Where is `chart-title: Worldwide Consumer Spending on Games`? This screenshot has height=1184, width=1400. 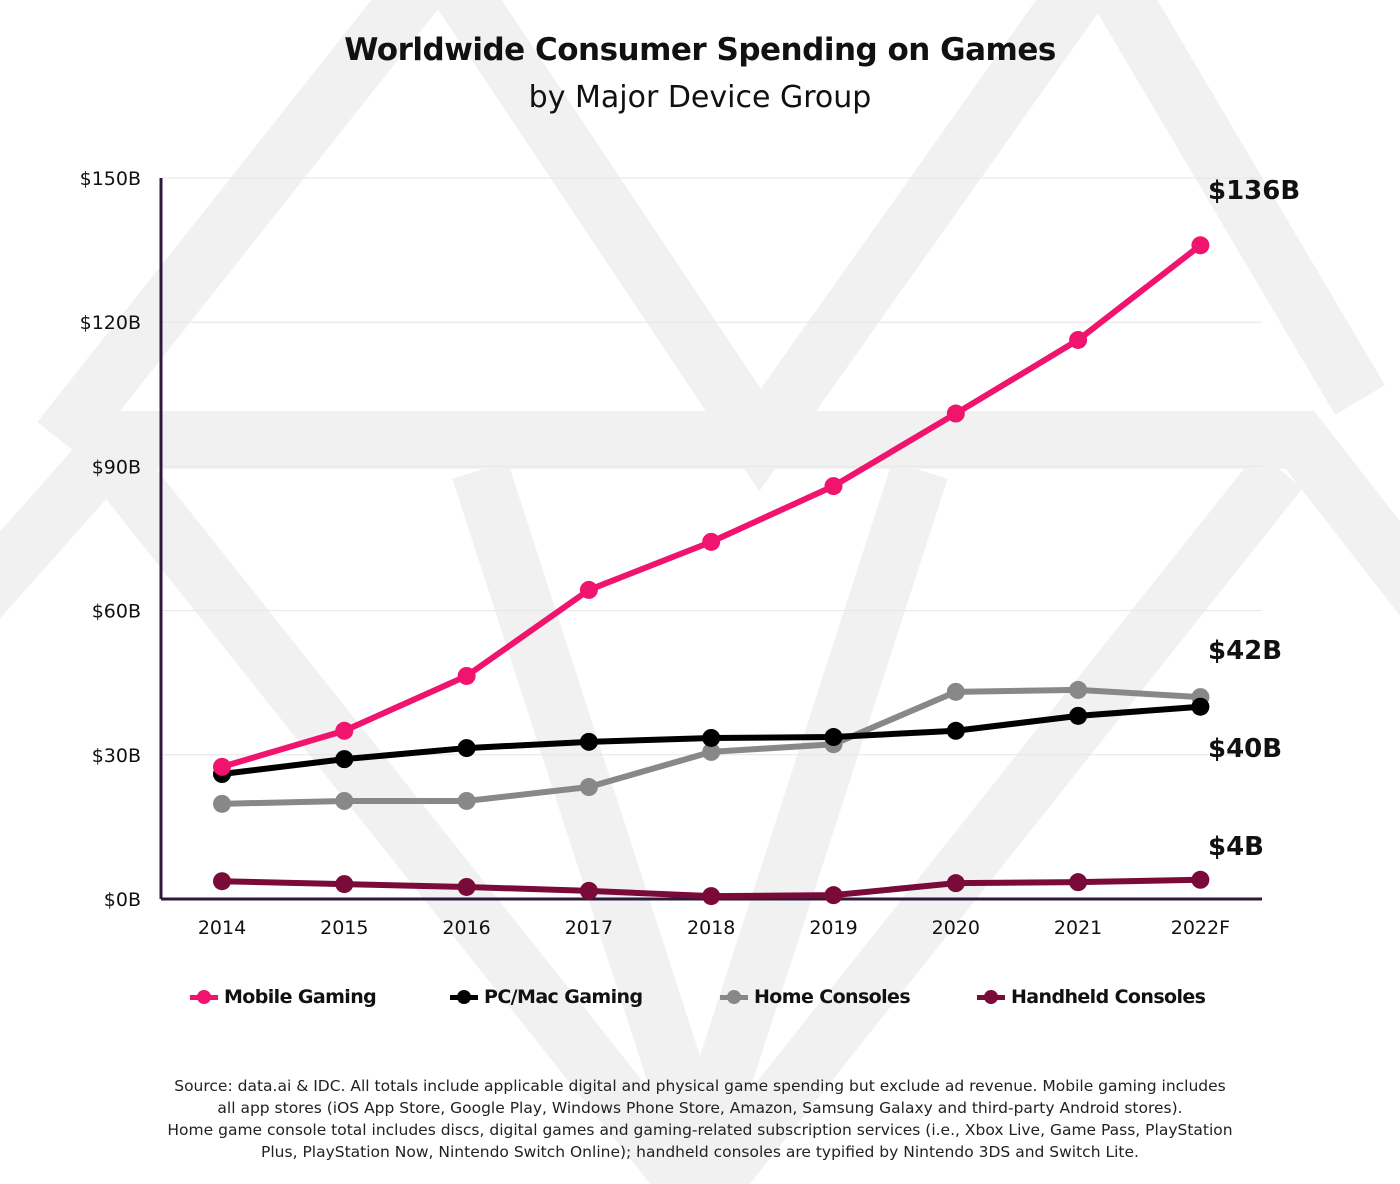
chart-title: Worldwide Consumer Spending on Games is located at coordinates (700, 50).